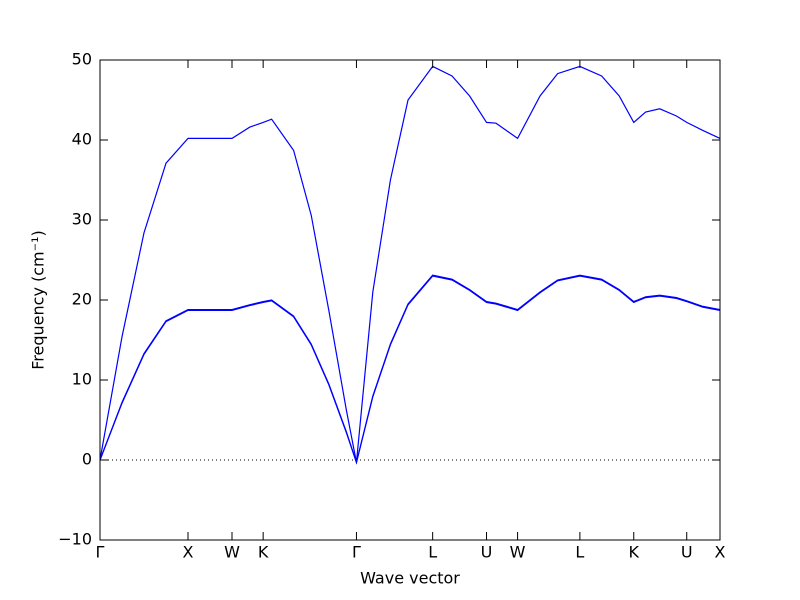  Describe the element at coordinates (82, 59) in the screenshot. I see `y-tick-label: 50` at that location.